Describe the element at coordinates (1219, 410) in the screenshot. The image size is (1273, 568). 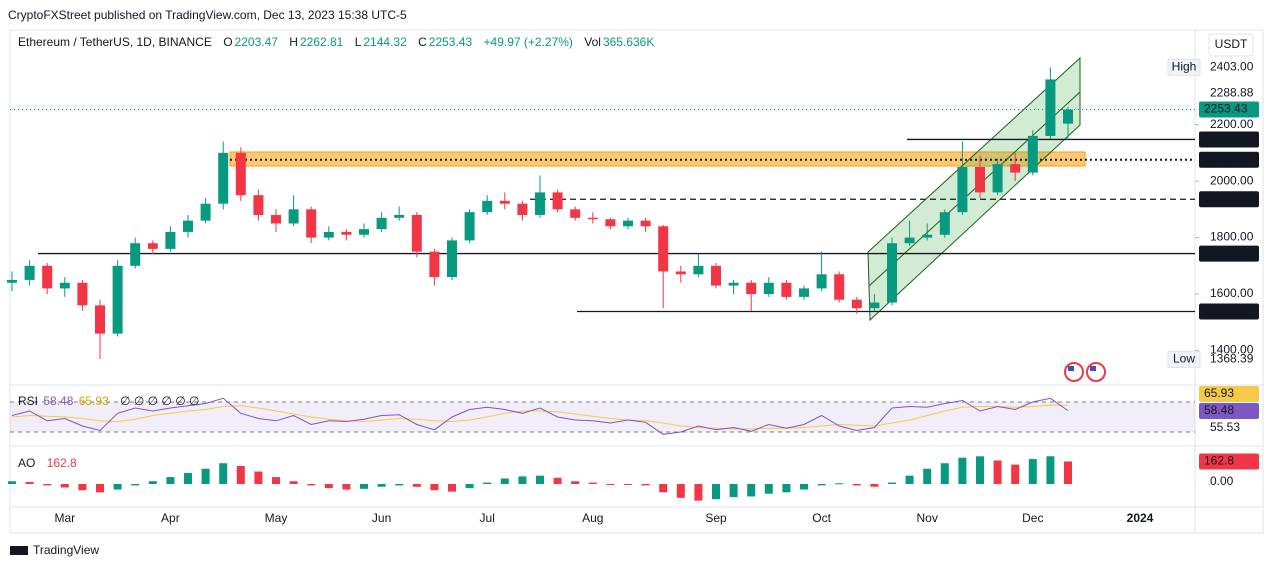
I see `rsi-label: 58.48` at that location.